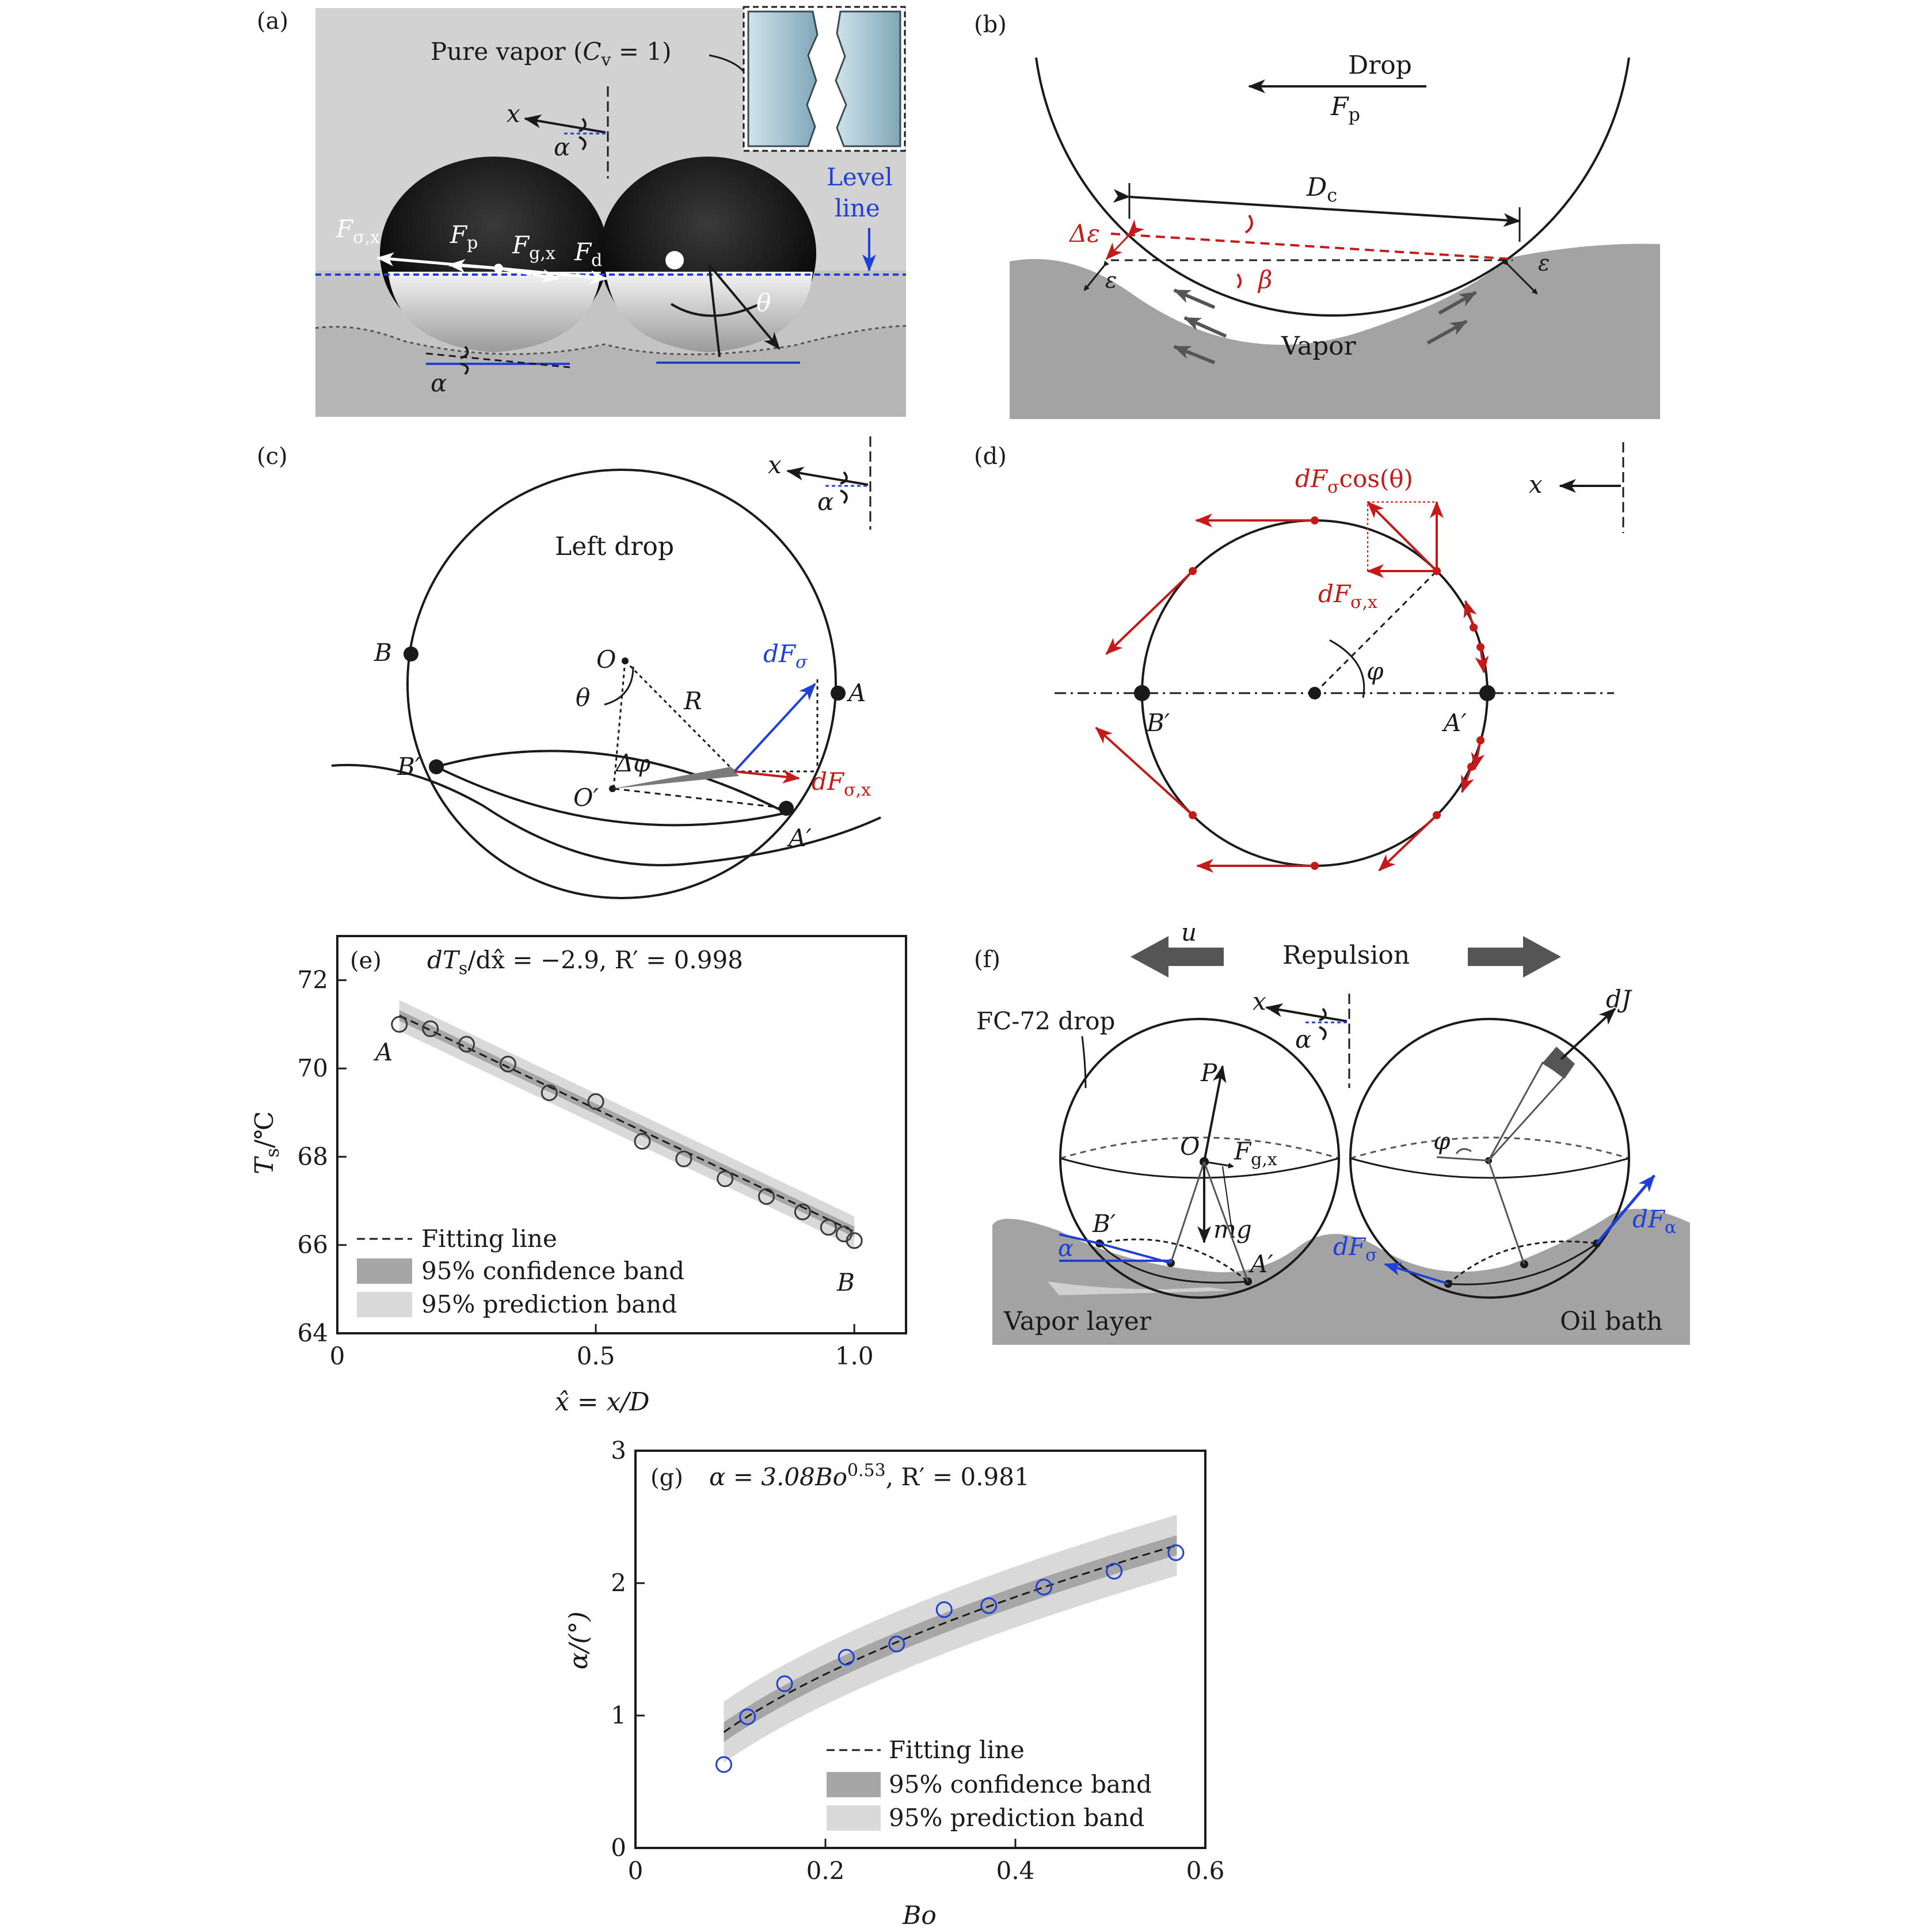 The height and width of the screenshot is (1932, 1926). Describe the element at coordinates (313, 1245) in the screenshot. I see `e-y-tick-label: 66` at that location.